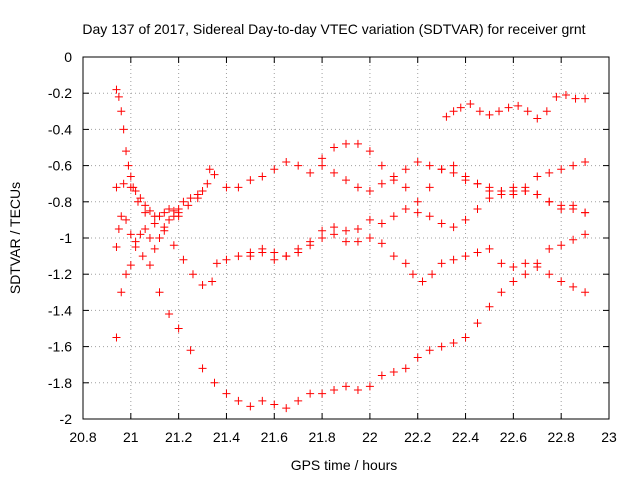  What do you see at coordinates (513, 437) in the screenshot?
I see `x-tick-label: 22.6` at bounding box center [513, 437].